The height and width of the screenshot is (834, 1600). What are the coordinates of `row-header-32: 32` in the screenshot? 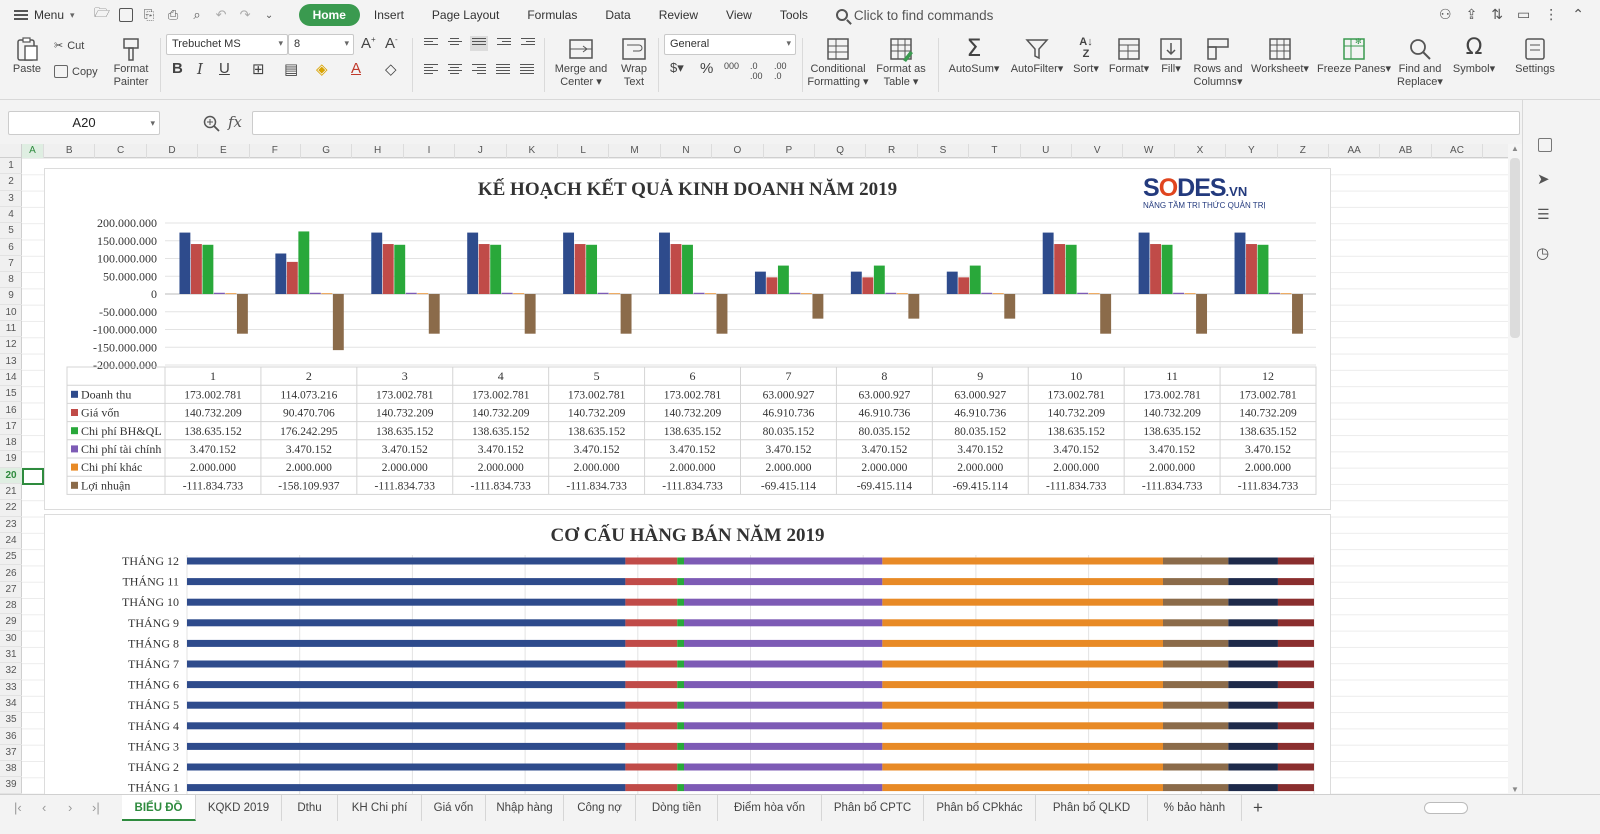 It's located at (11, 671).